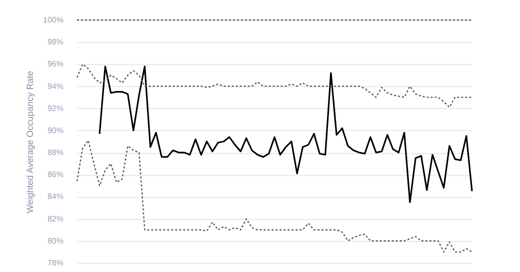 The height and width of the screenshot is (272, 520). I want to click on y-axis-title: Weighted Average Occupancy Rate, so click(30, 142).